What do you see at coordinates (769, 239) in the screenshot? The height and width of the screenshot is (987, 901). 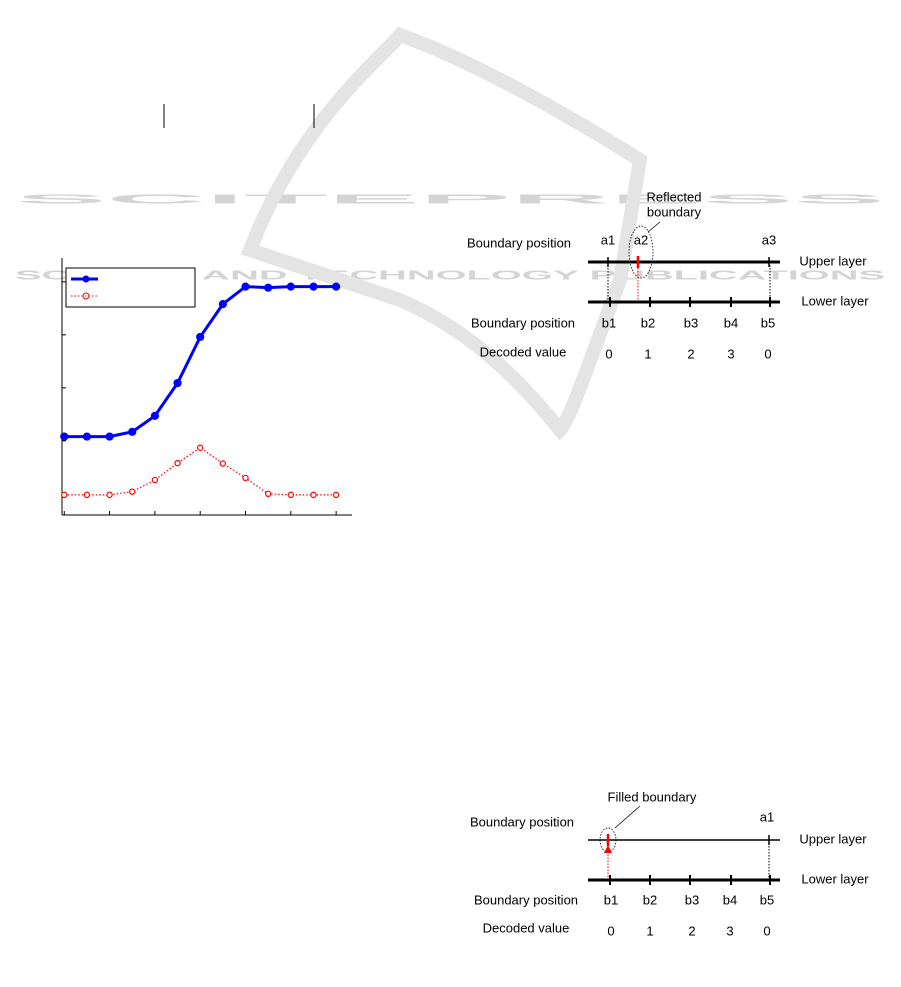 I see `position-label: a3` at bounding box center [769, 239].